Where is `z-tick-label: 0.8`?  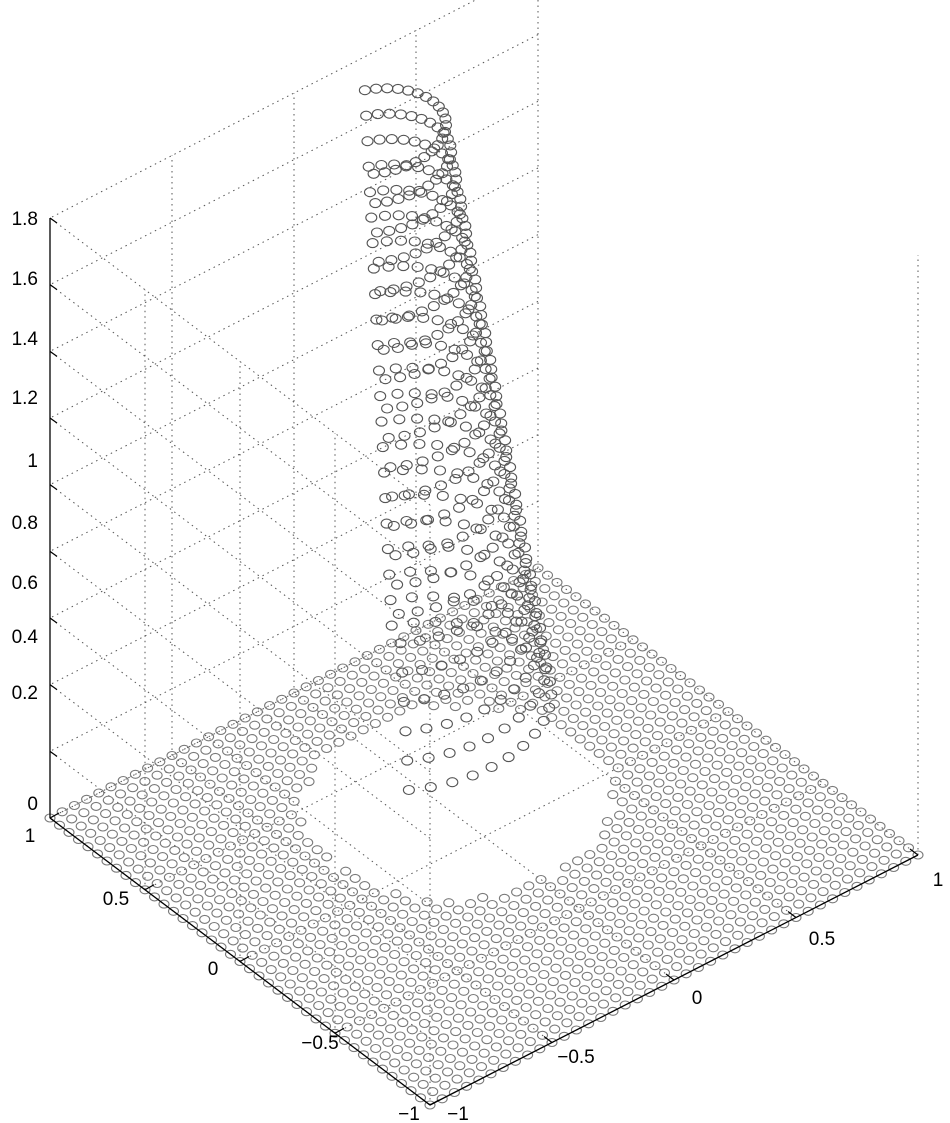
z-tick-label: 0.8 is located at coordinates (25, 523).